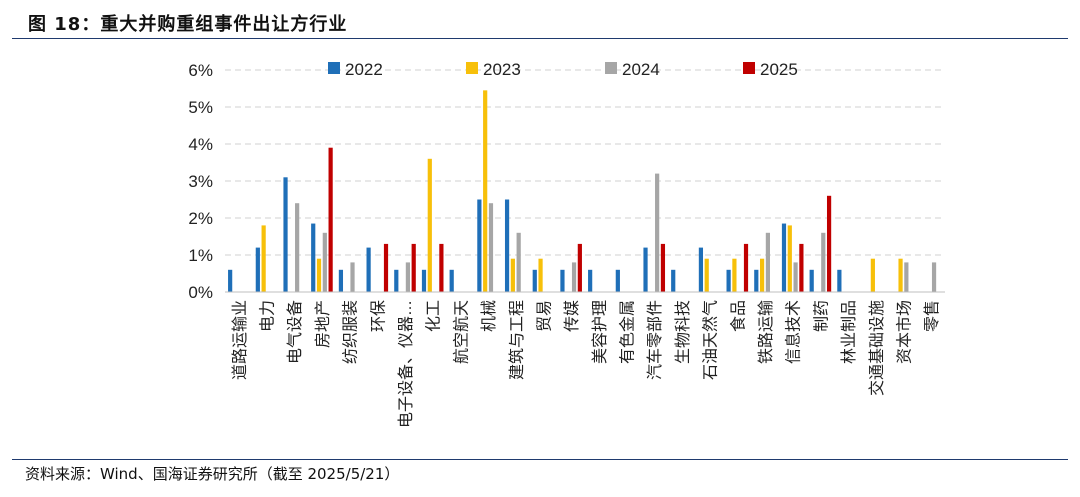 This screenshot has width=1080, height=497. I want to click on legend-label: 2024, so click(641, 69).